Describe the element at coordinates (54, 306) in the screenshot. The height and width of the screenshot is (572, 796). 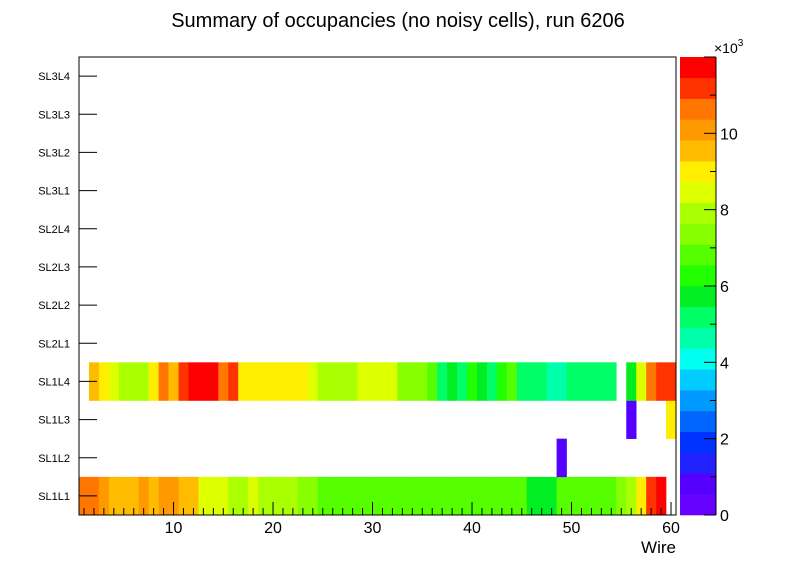
I see `y-tick-label: SL2L2` at that location.